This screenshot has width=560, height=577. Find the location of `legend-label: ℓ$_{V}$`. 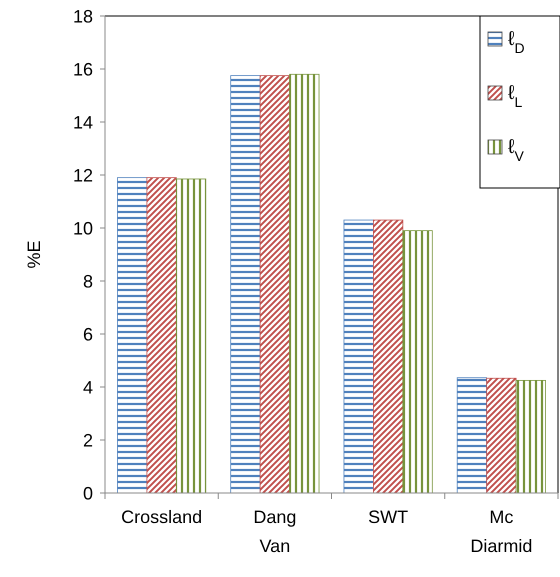

legend-label: ℓ$_{V}$ is located at coordinates (516, 150).